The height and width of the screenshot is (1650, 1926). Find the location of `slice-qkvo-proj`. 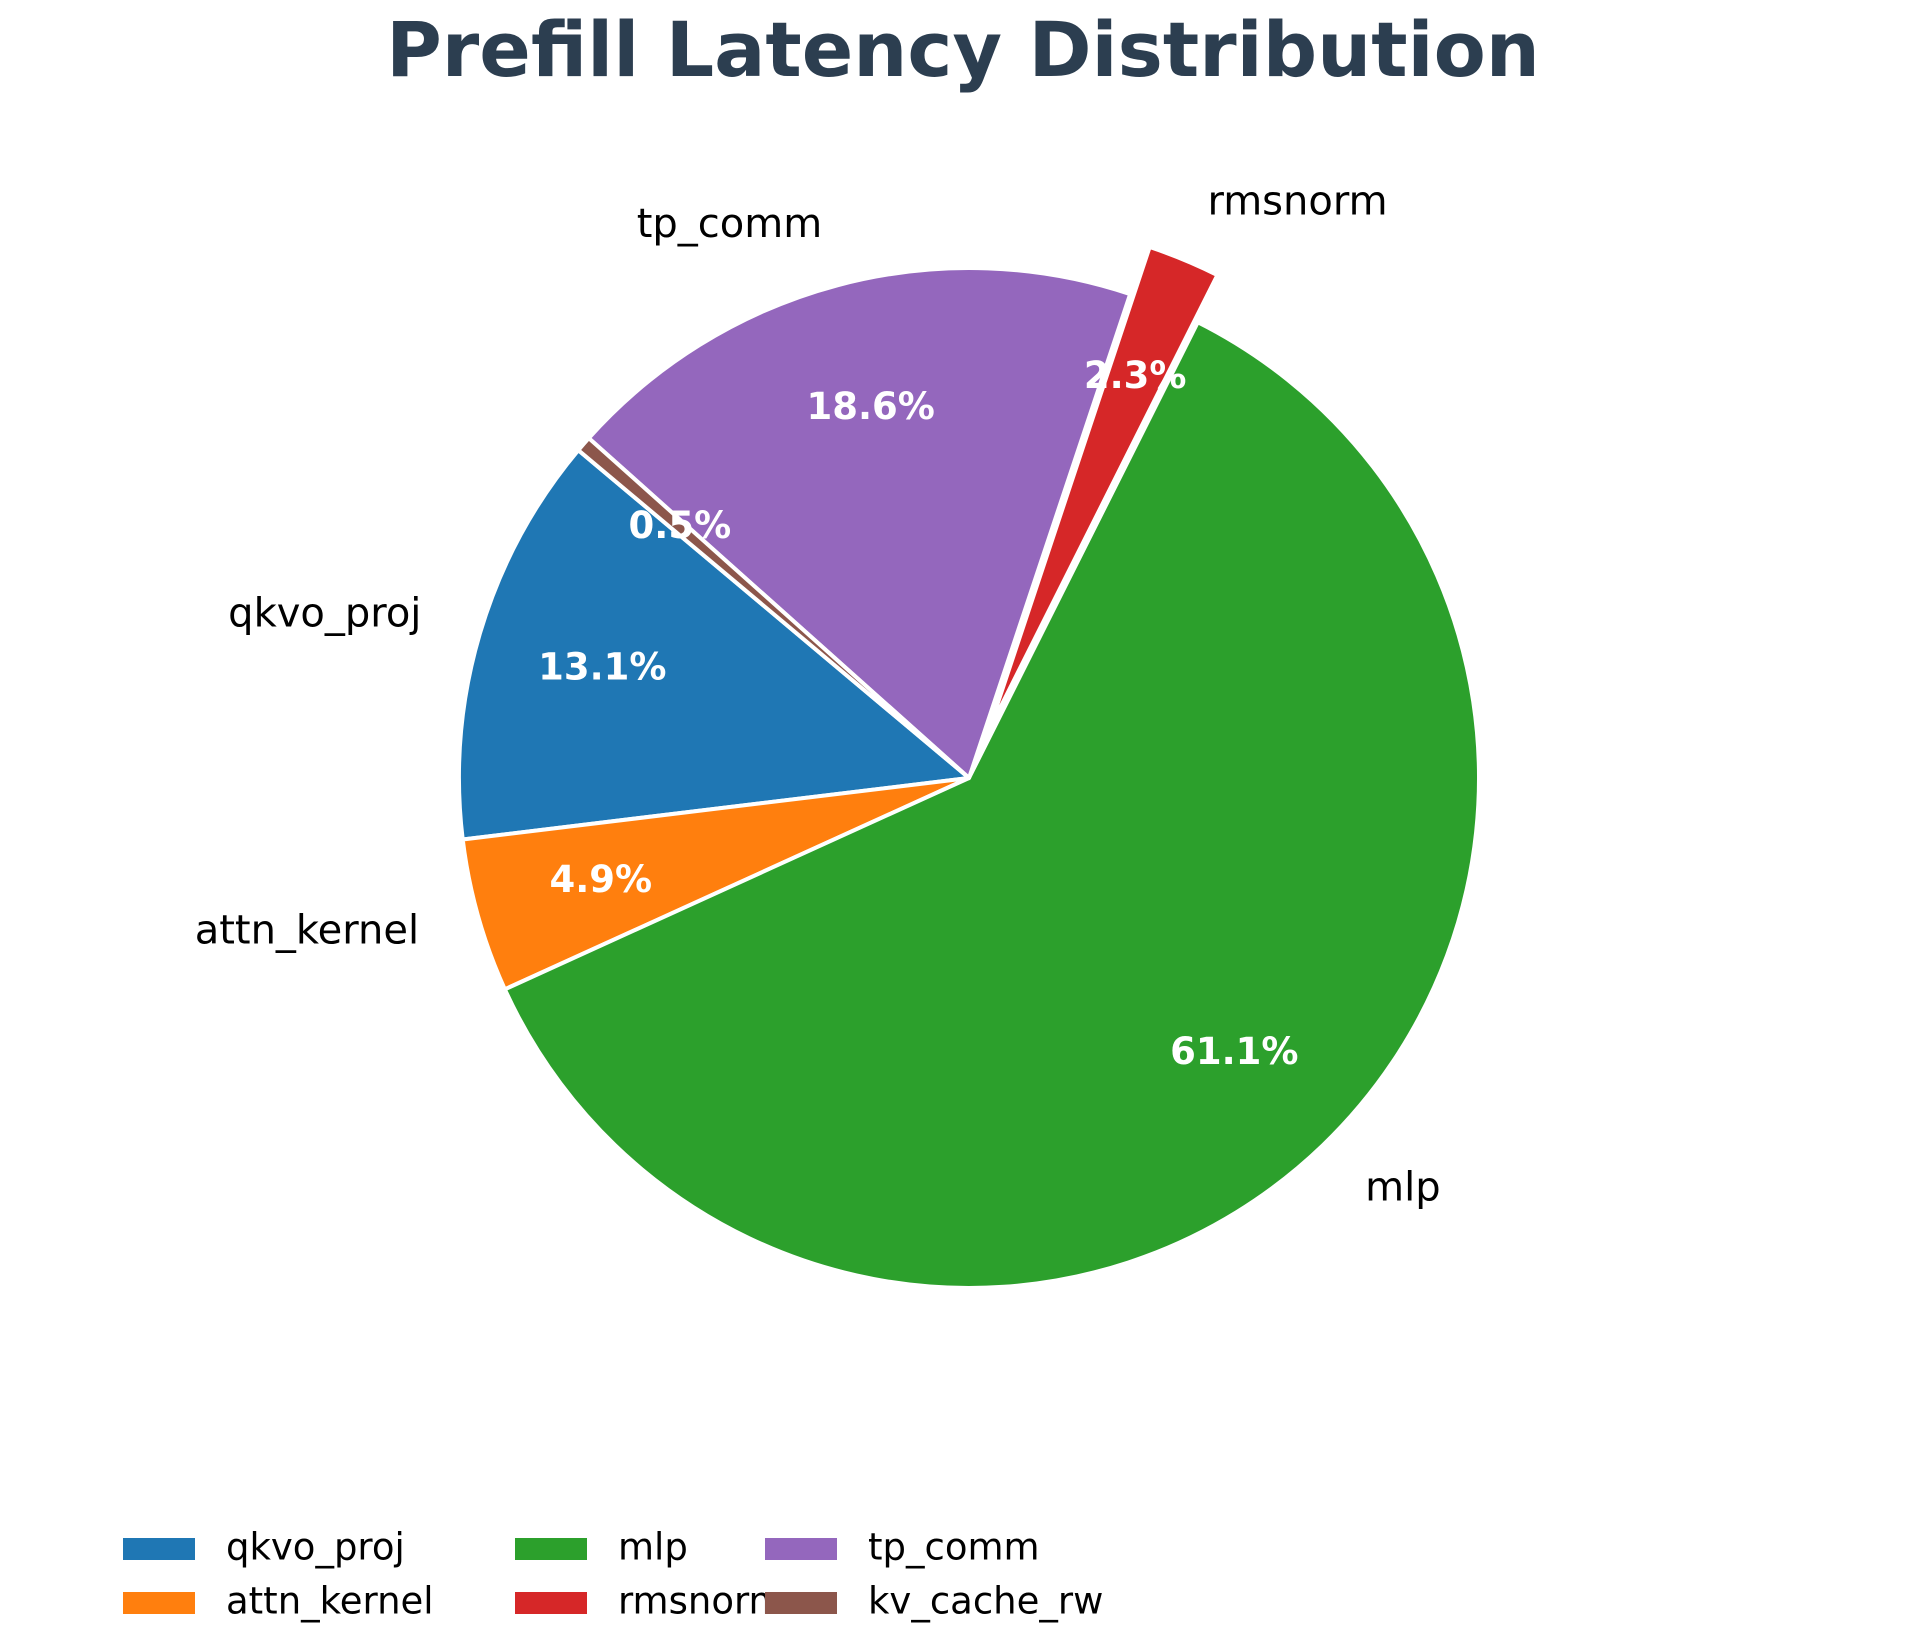

slice-qkvo-proj is located at coordinates (714, 645).